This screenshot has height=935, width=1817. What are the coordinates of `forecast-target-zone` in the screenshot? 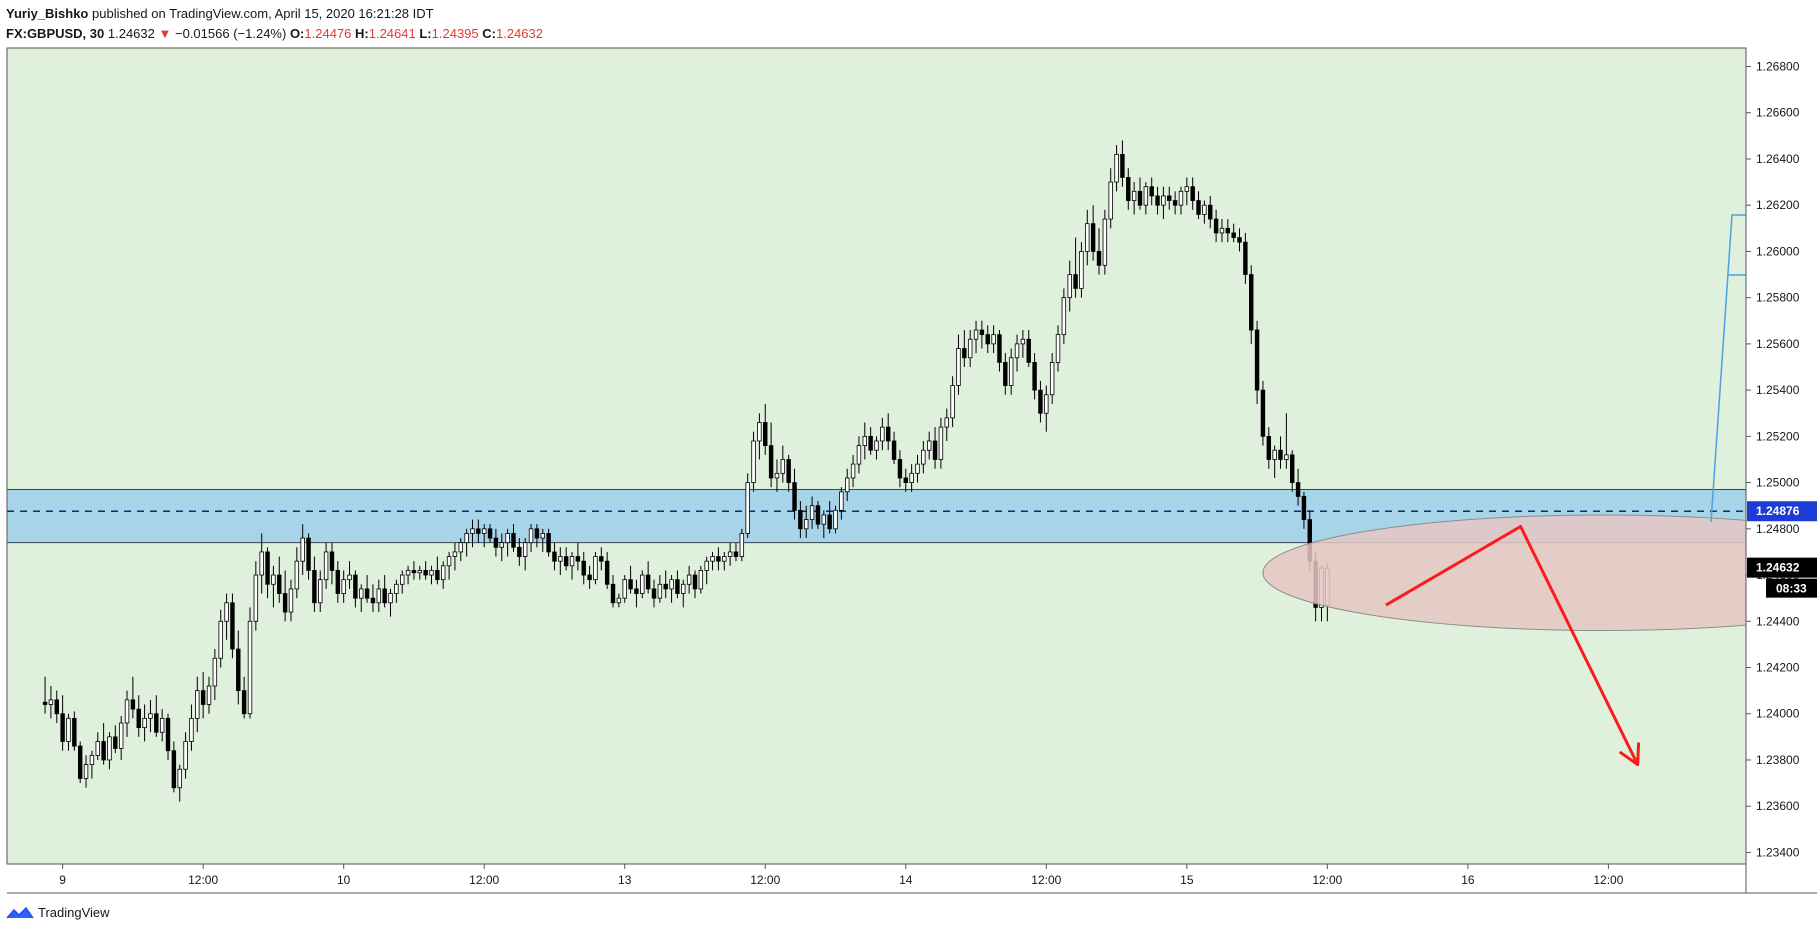 It's located at (1539, 573).